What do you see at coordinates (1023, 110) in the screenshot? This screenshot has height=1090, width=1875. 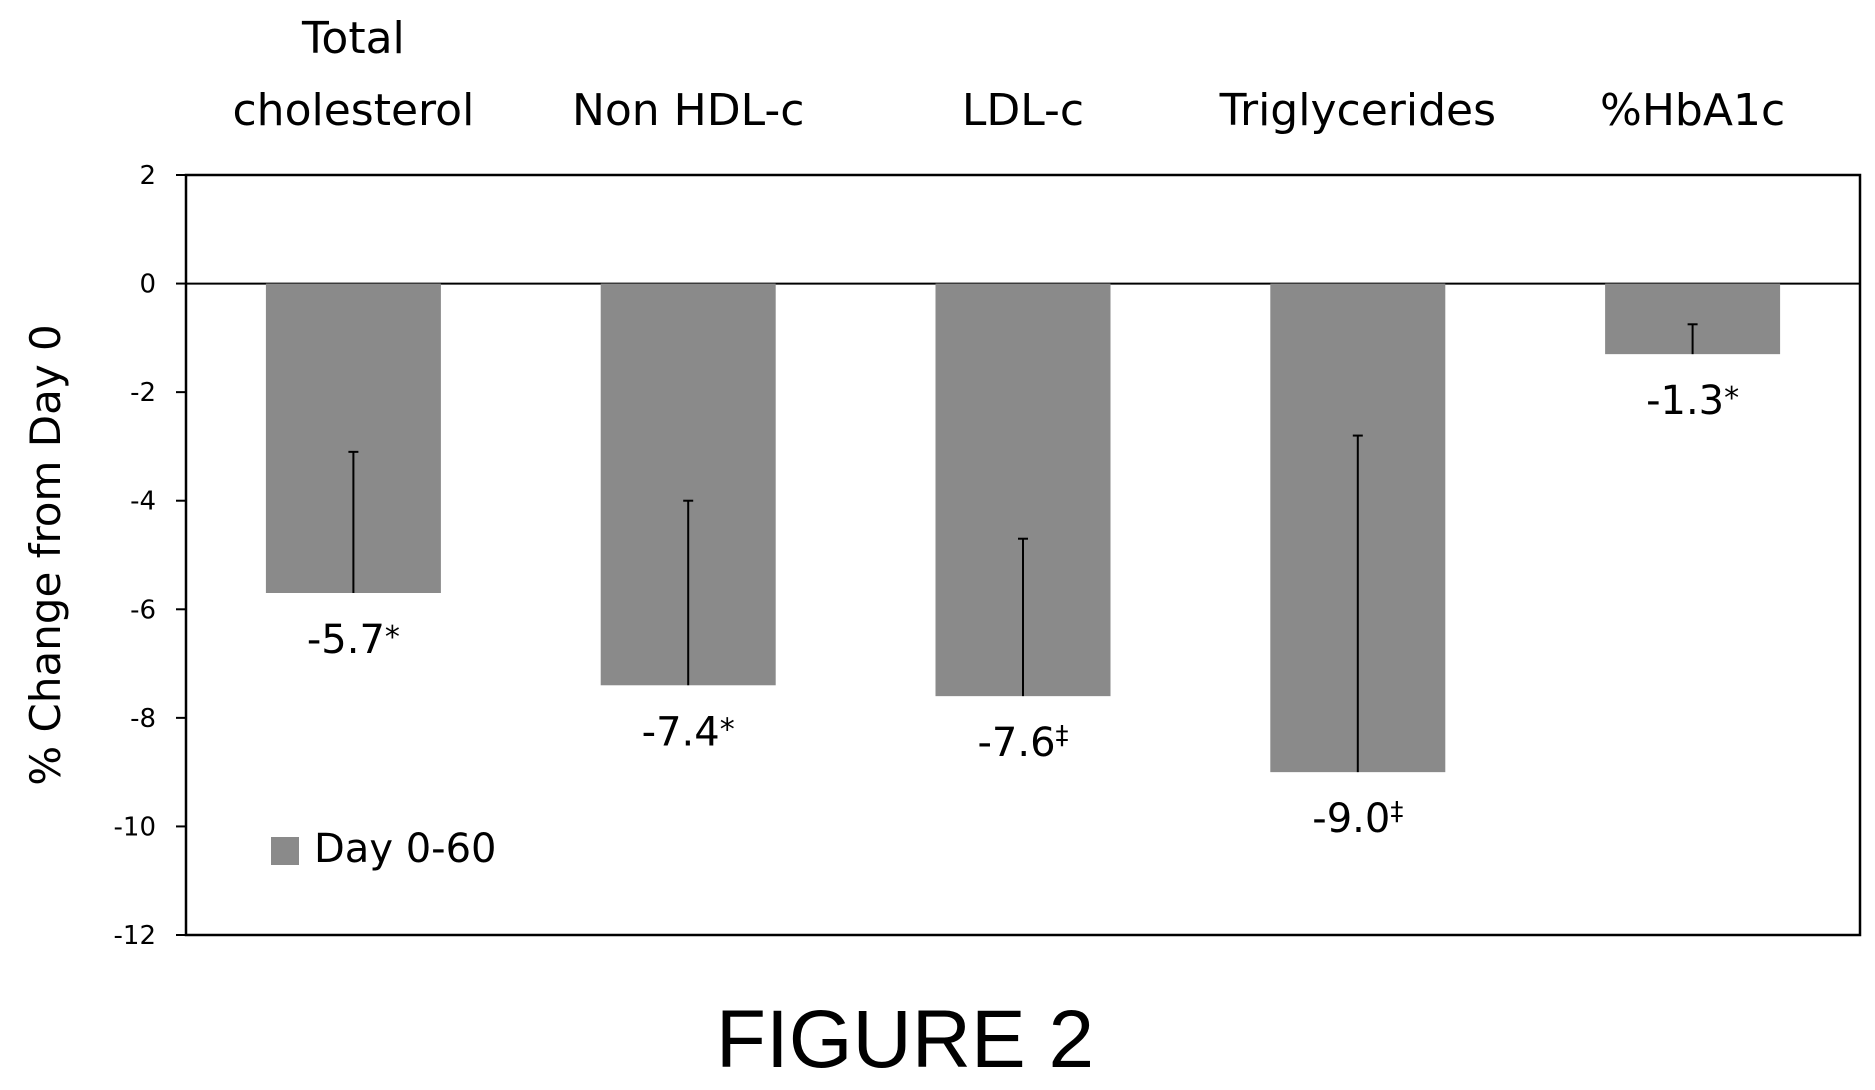 I see `category-label: LDL-c` at bounding box center [1023, 110].